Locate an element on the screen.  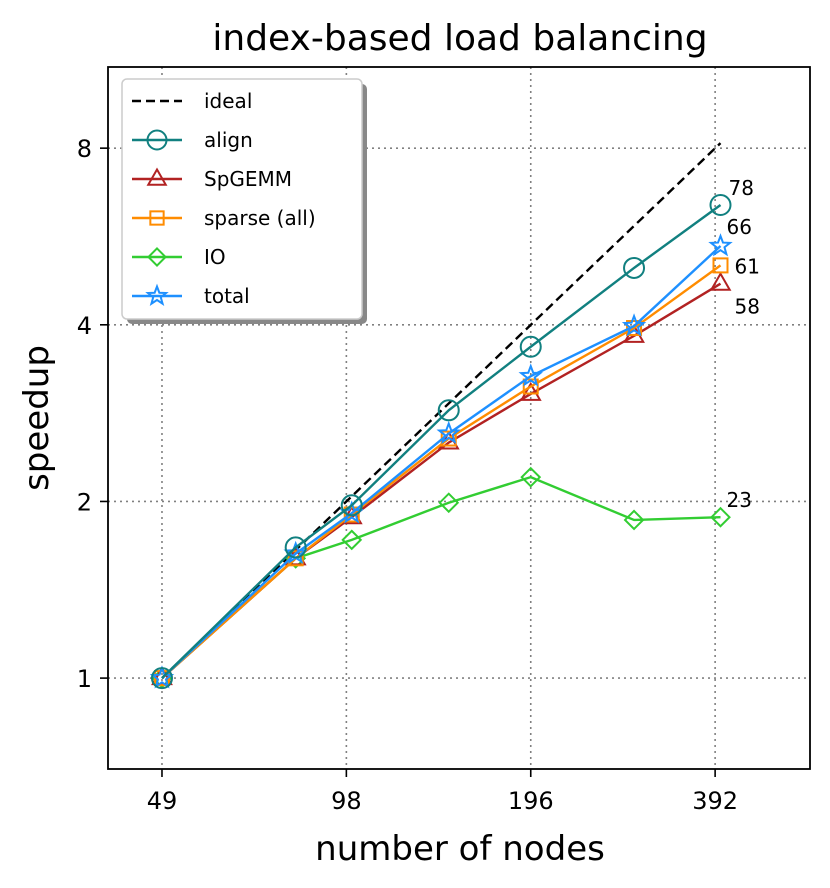
legend-entry-sparse-all: sparse (all) is located at coordinates (224, 218).